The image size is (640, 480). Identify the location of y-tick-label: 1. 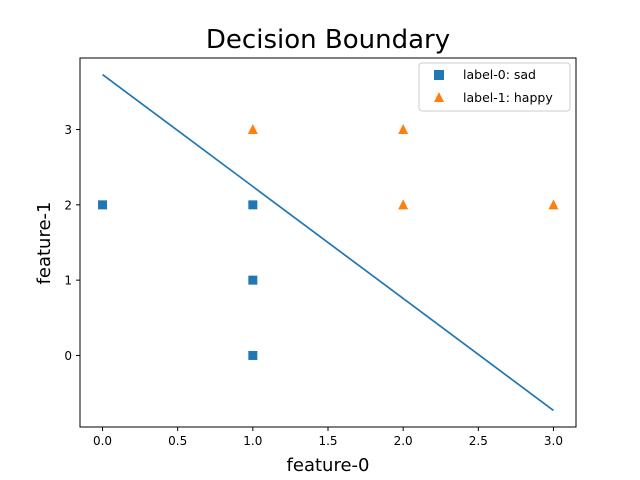
(68, 281).